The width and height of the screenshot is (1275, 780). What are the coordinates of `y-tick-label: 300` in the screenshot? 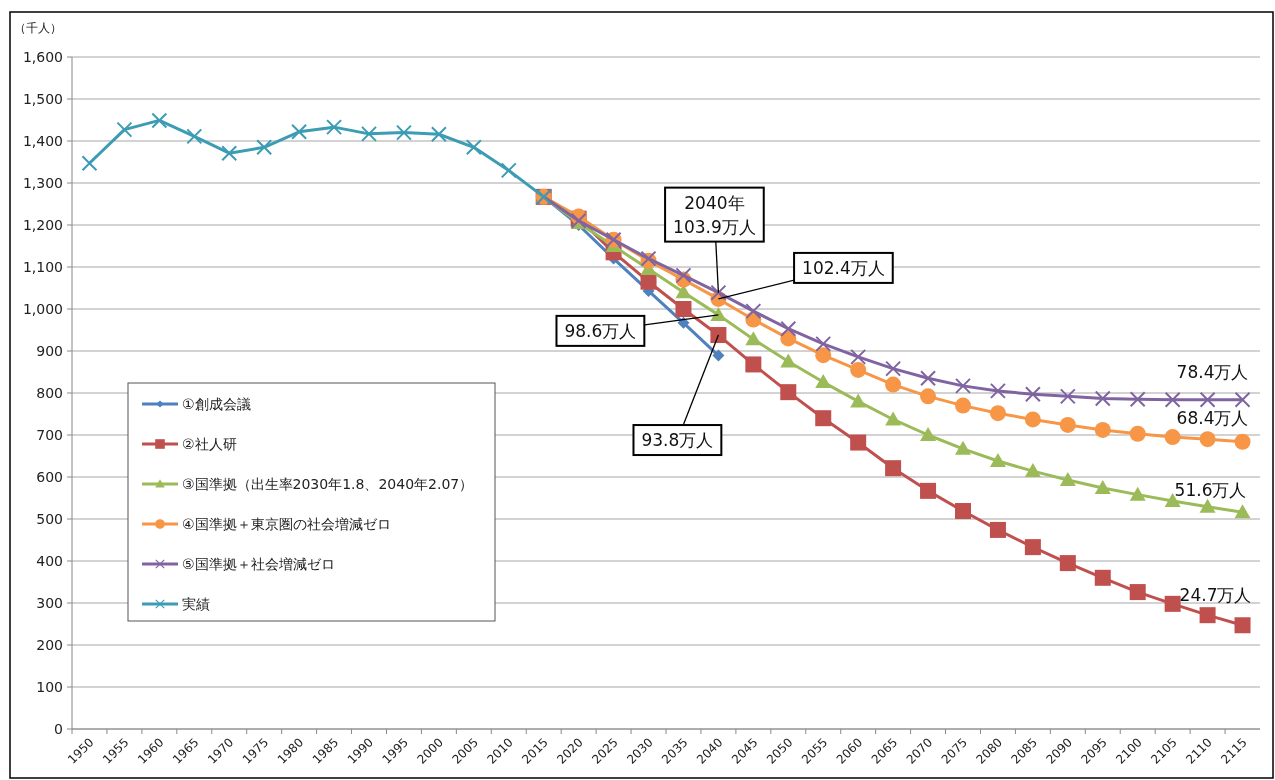 It's located at (49, 603).